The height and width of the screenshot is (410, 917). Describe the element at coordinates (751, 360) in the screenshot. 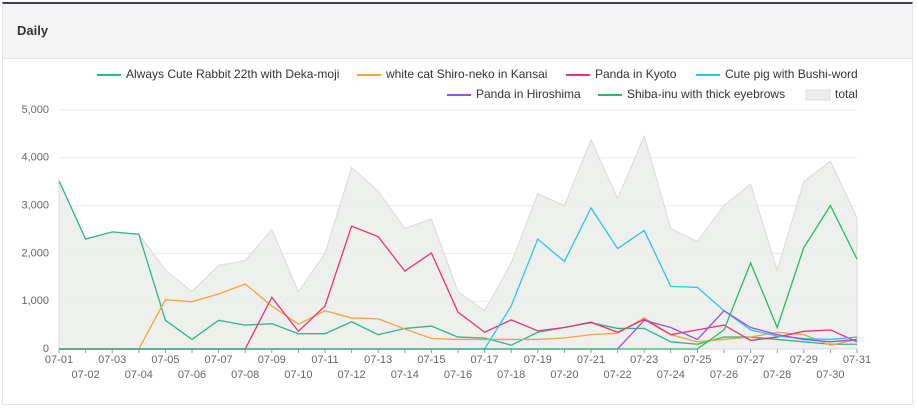

I see `x-tick-label: 07-27` at that location.